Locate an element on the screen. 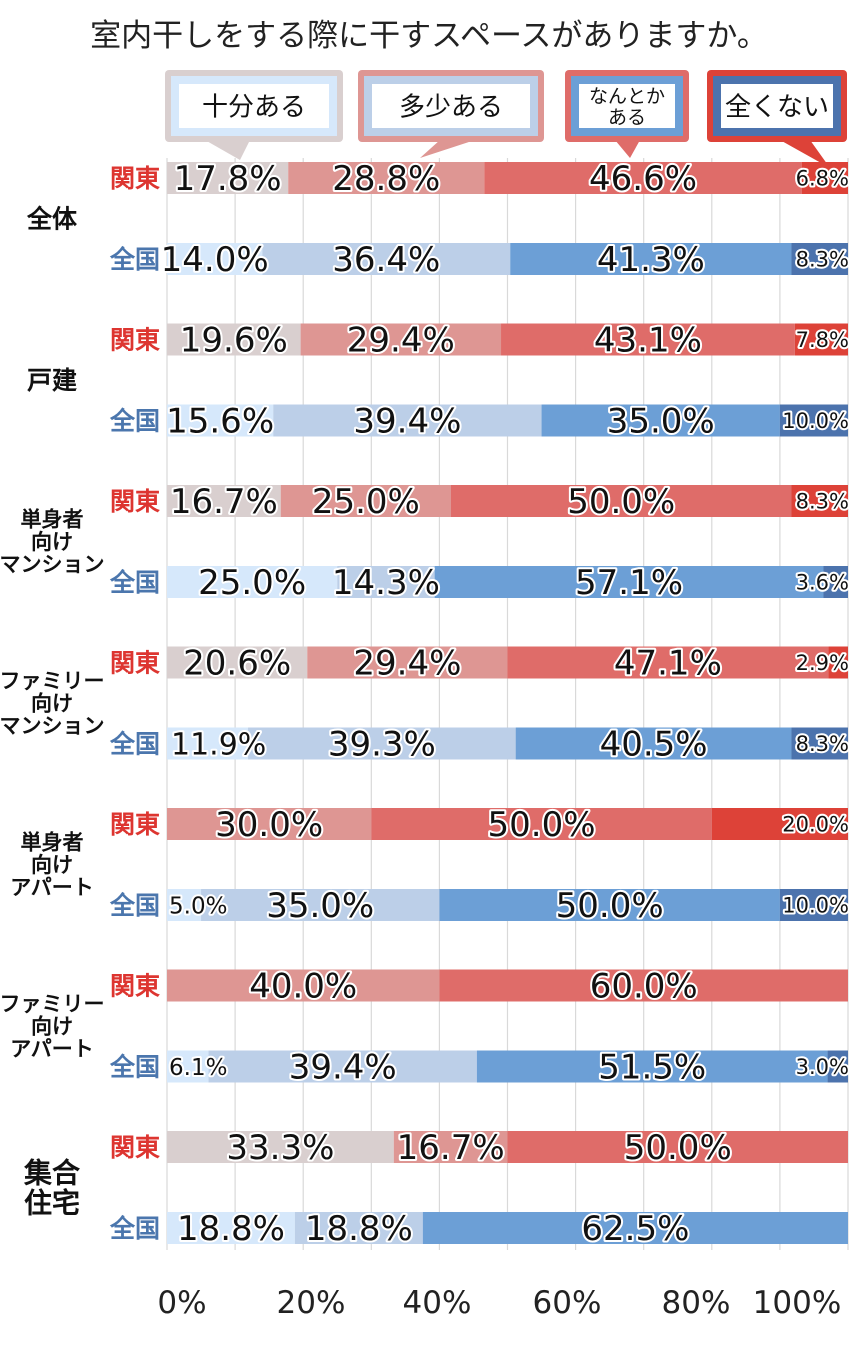 This screenshot has height=1350, width=859. data-label: 33.3% is located at coordinates (280, 1148).